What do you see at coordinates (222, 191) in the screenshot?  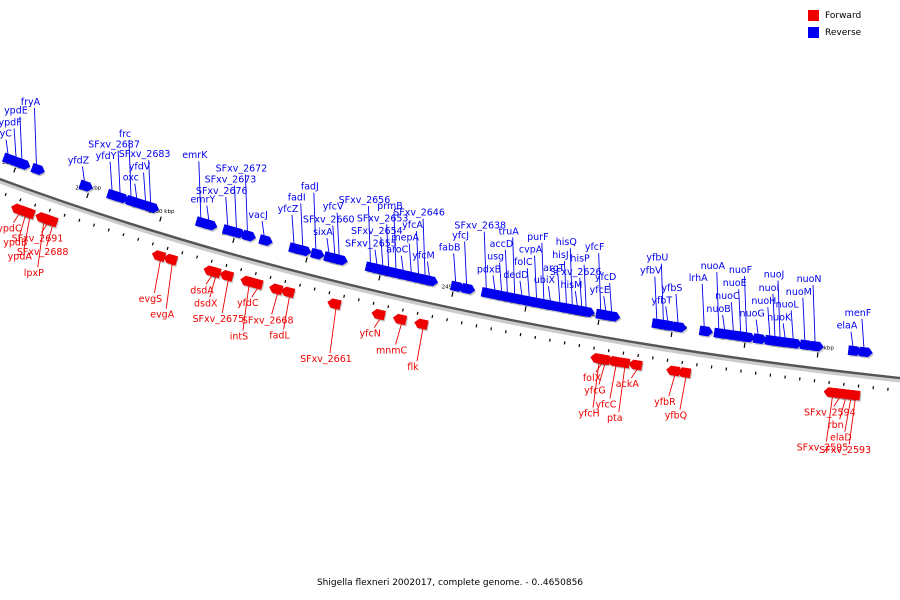 I see `reverse-gene-label: SFxv_2676` at bounding box center [222, 191].